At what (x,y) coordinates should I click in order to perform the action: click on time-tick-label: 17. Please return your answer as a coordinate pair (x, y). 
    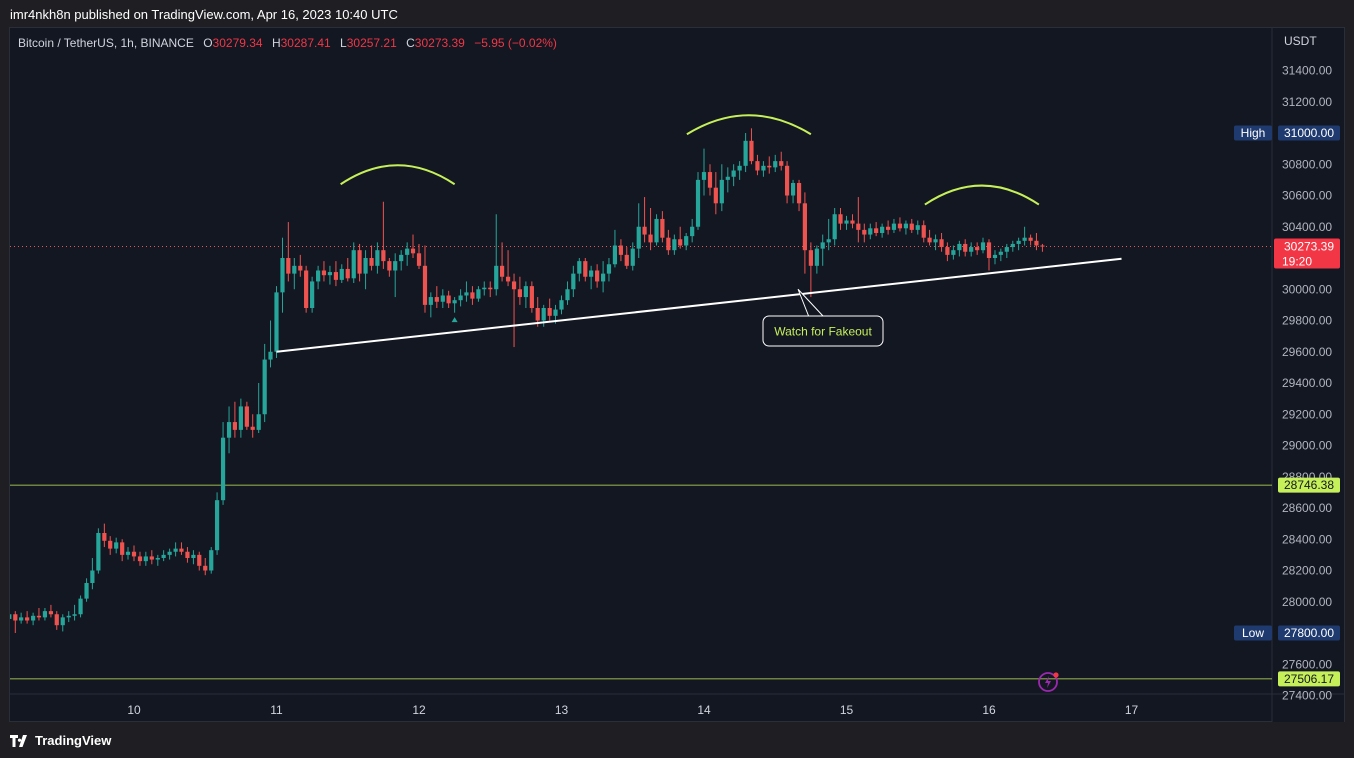
    Looking at the image, I should click on (1132, 710).